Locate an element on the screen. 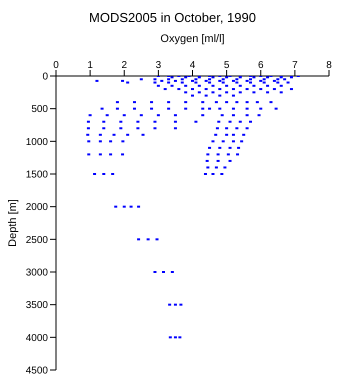 The image size is (345, 384). y-axis-title: Depth [m] is located at coordinates (12, 223).